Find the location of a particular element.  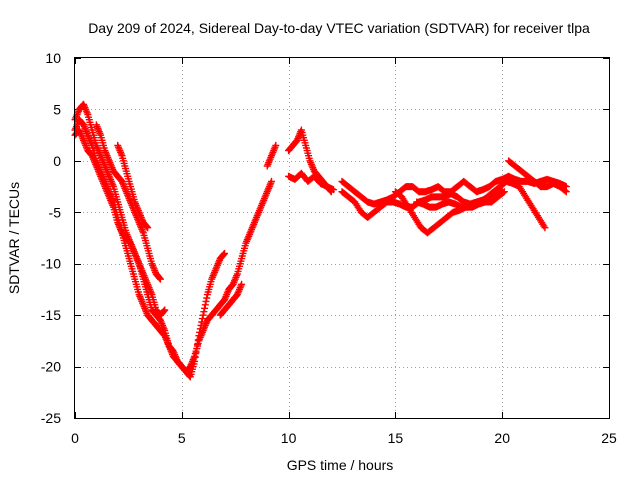

y-tick-label: 10 is located at coordinates (53, 58).